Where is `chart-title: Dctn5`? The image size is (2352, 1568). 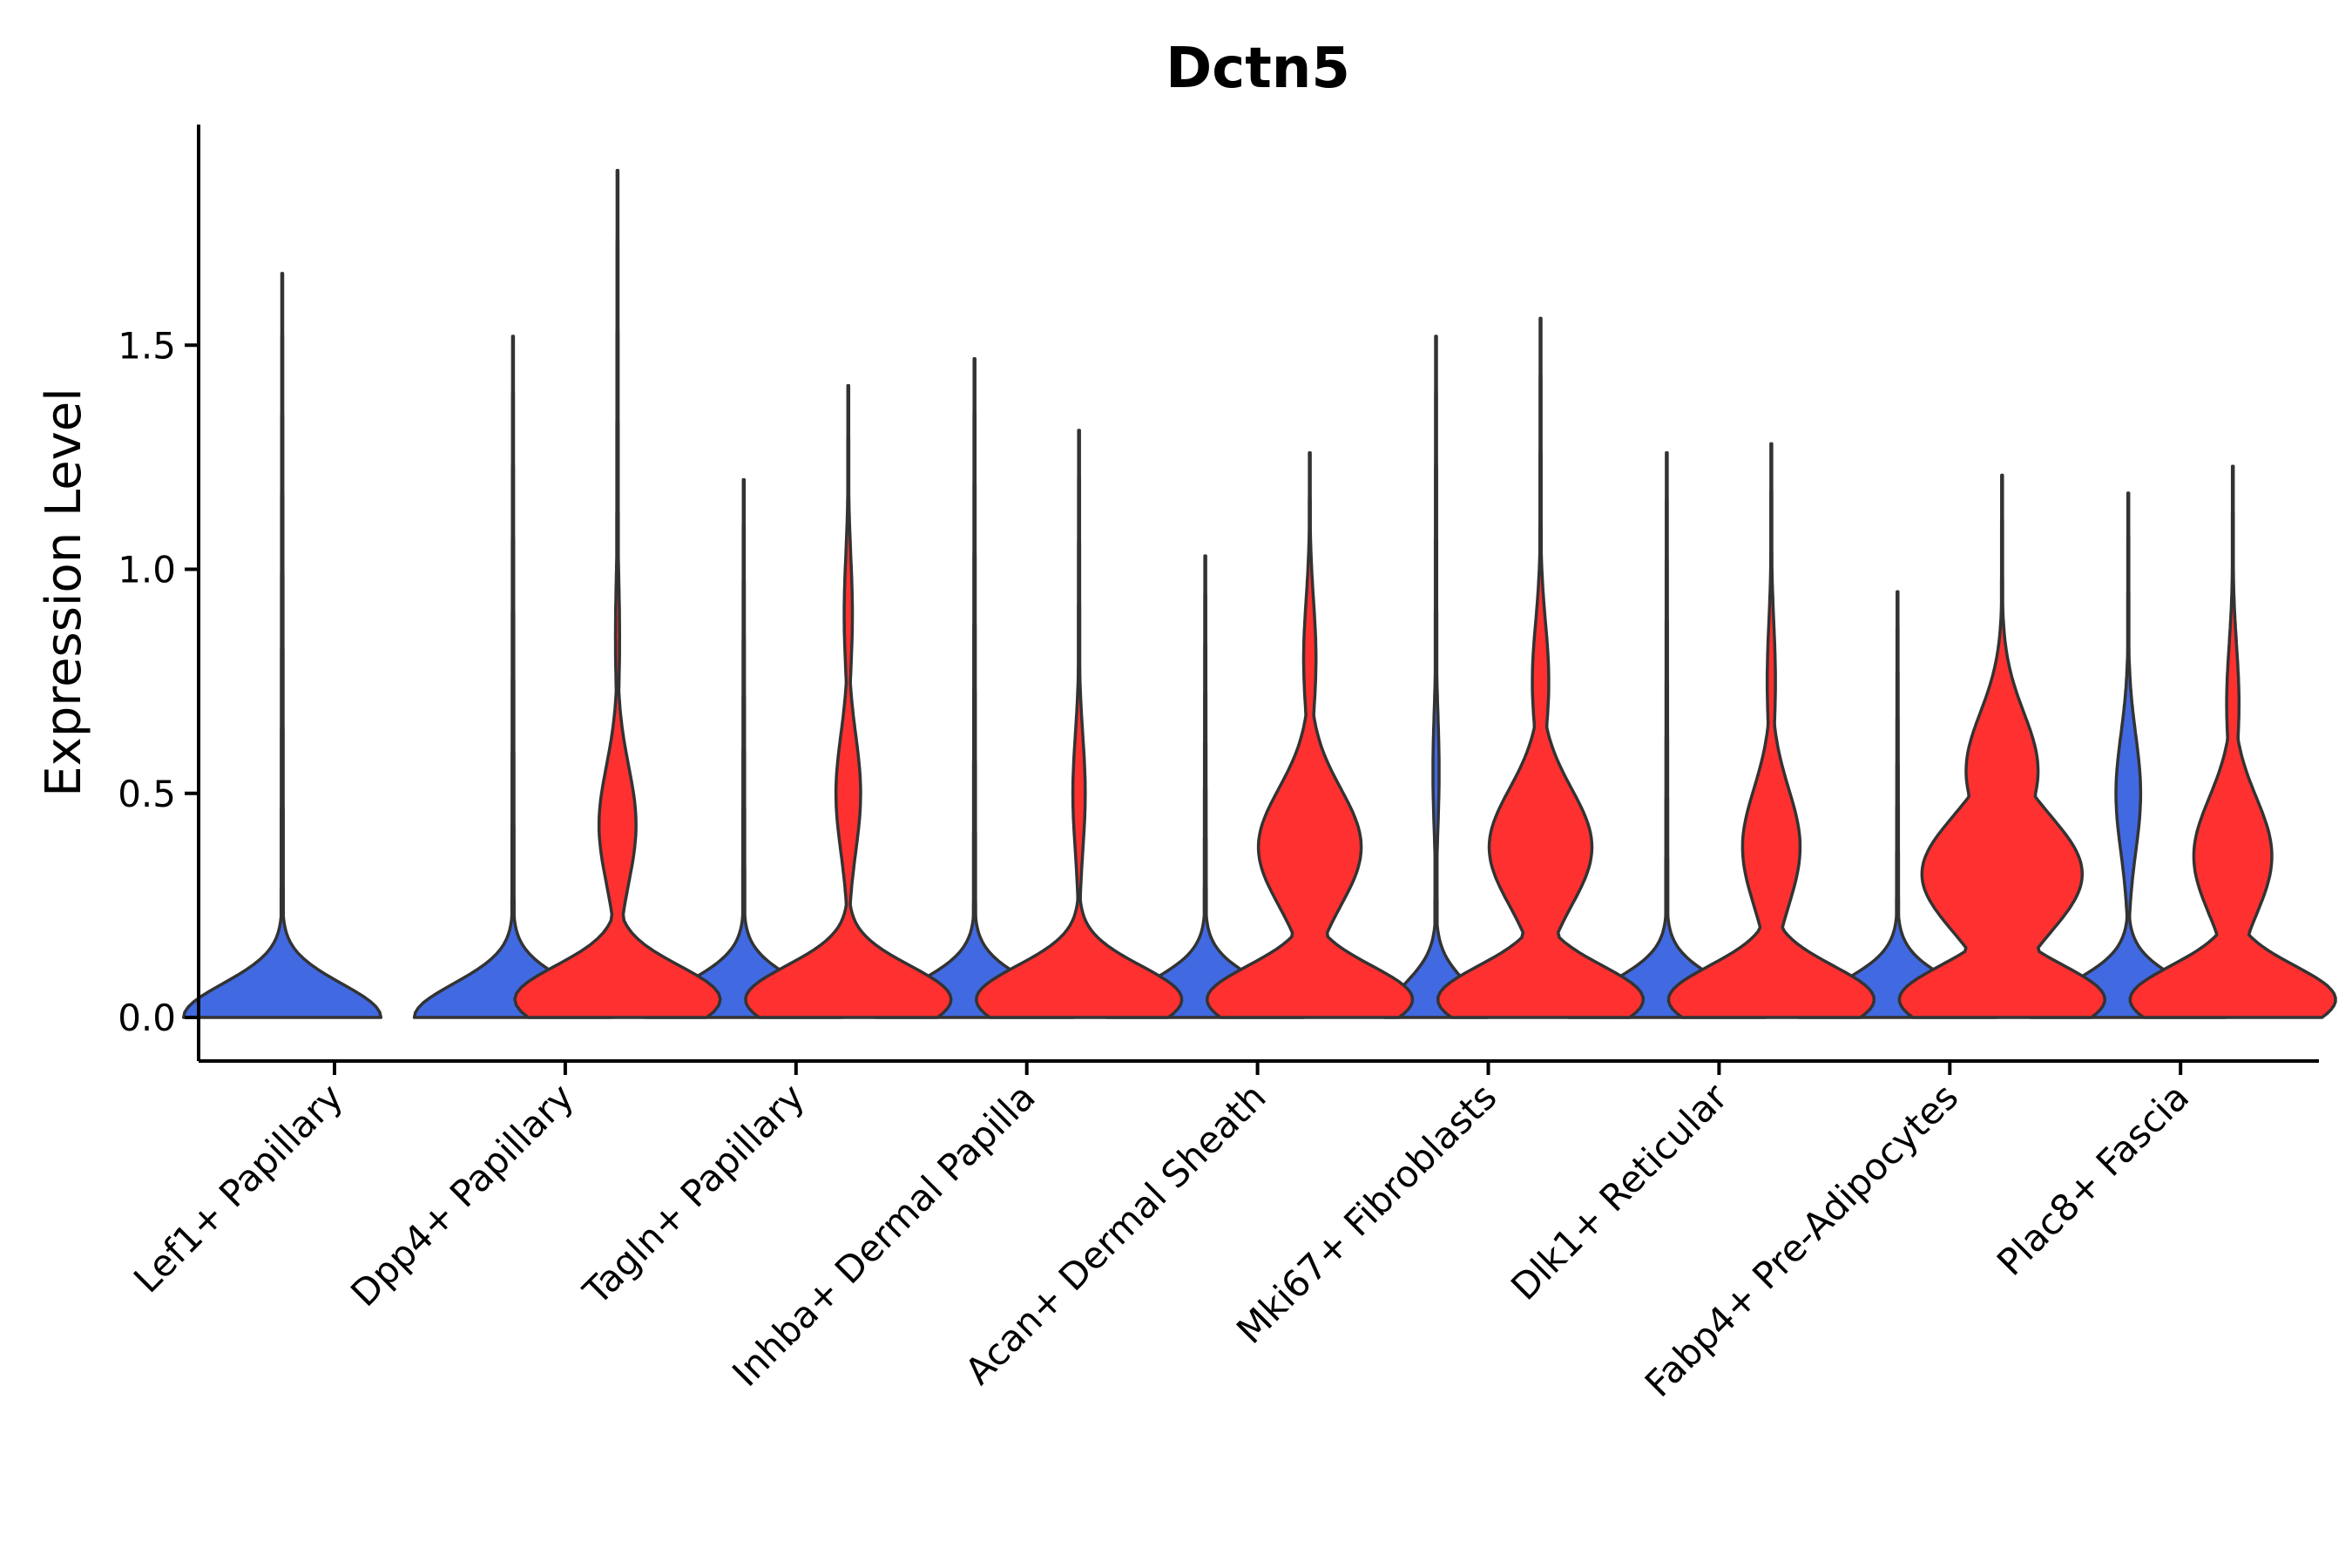 chart-title: Dctn5 is located at coordinates (1258, 69).